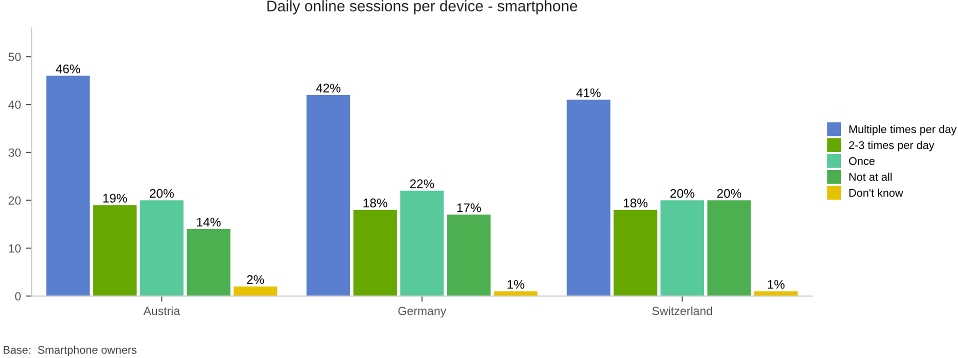 The height and width of the screenshot is (358, 958). Describe the element at coordinates (422, 312) in the screenshot. I see `x-tick-label: Germany` at that location.